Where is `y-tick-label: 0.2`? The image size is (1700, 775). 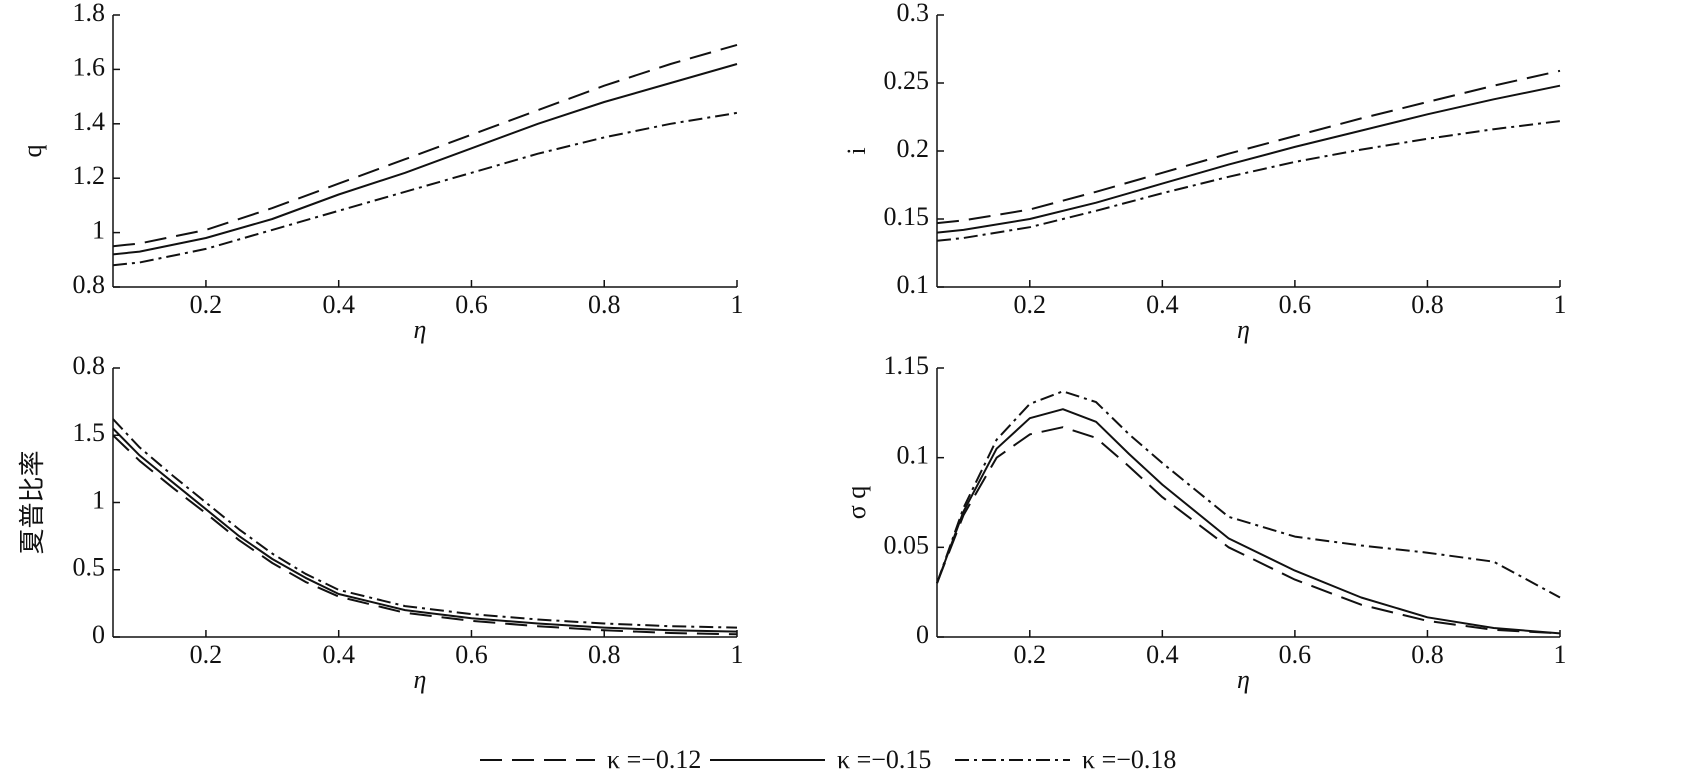 y-tick-label: 0.2 is located at coordinates (913, 148).